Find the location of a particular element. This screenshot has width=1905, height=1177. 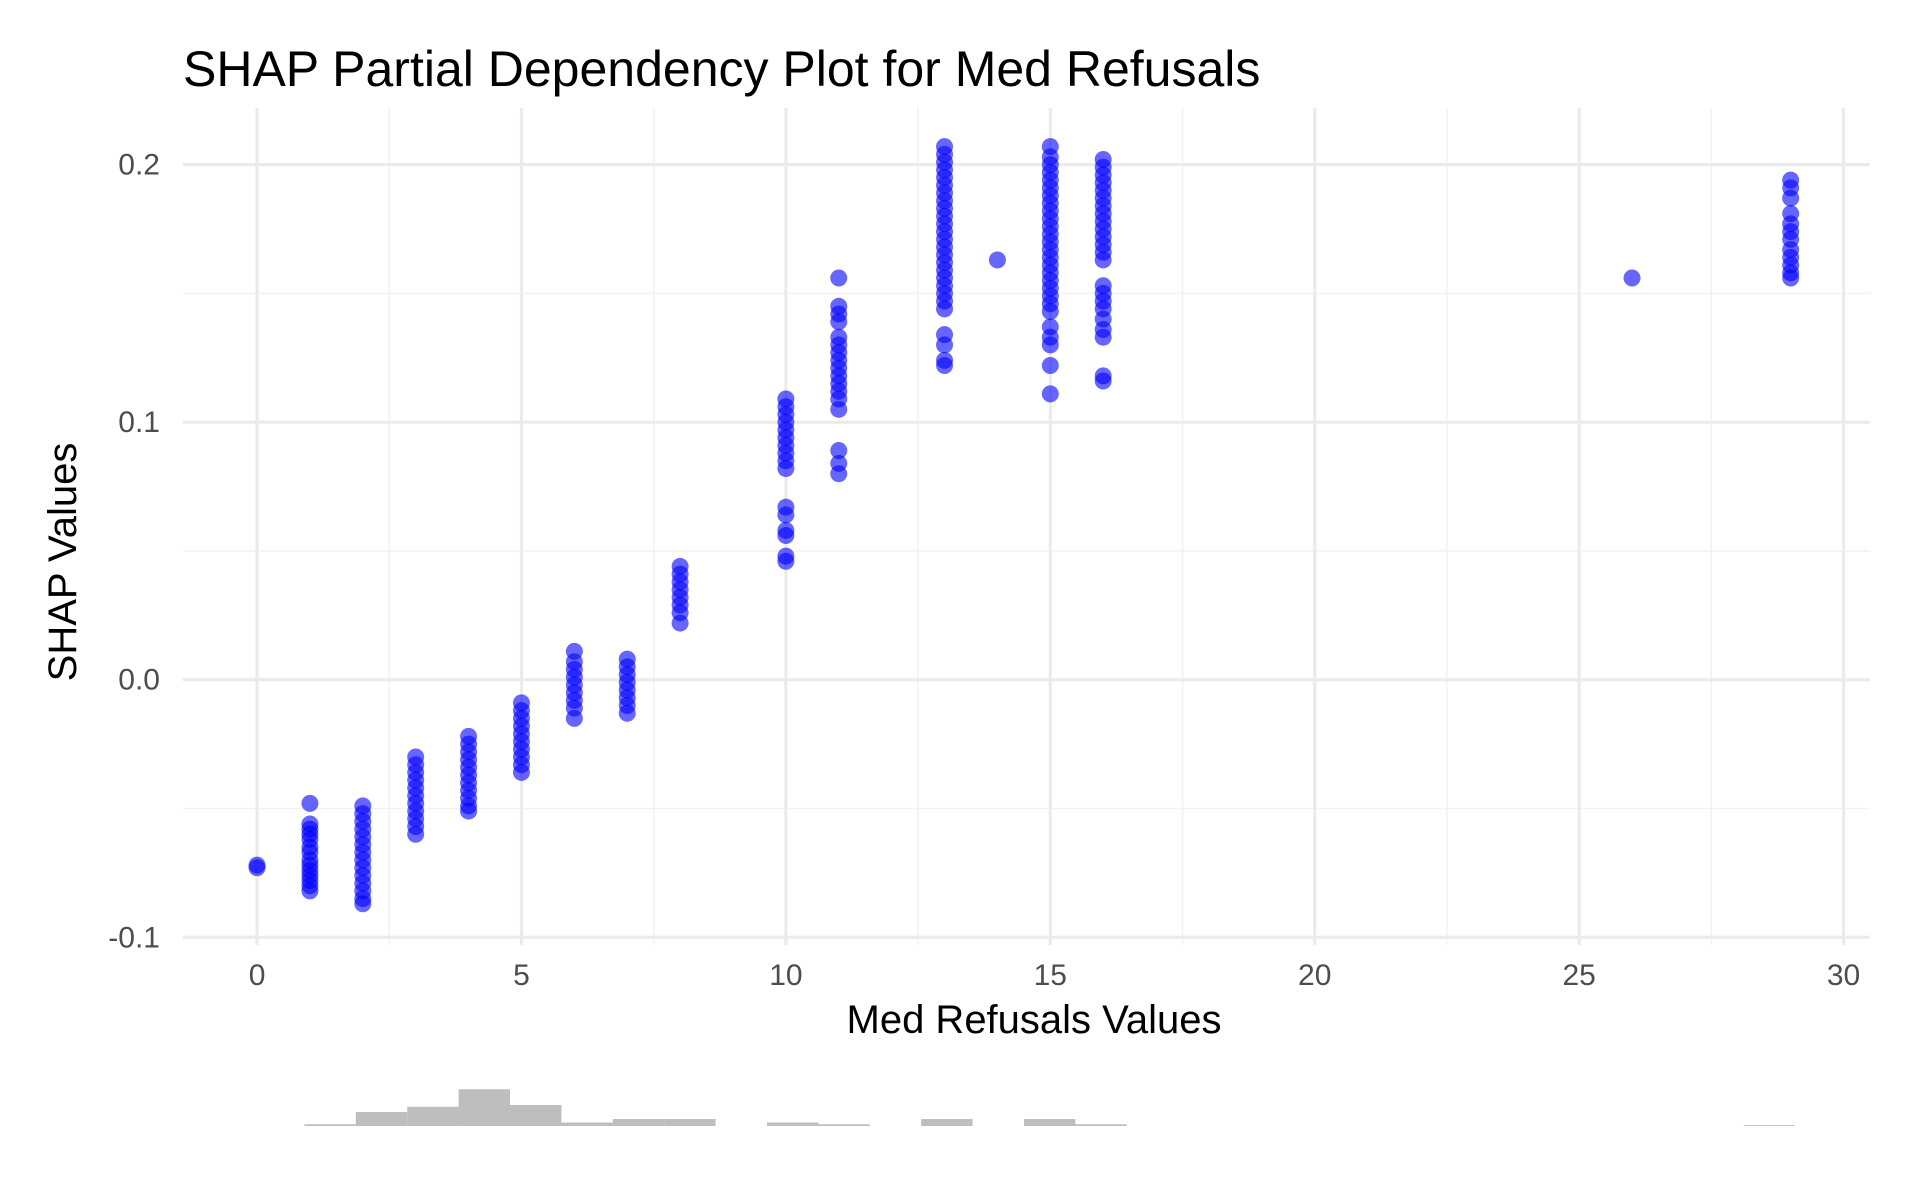

y-tick-label: 0.0 is located at coordinates (139, 680).